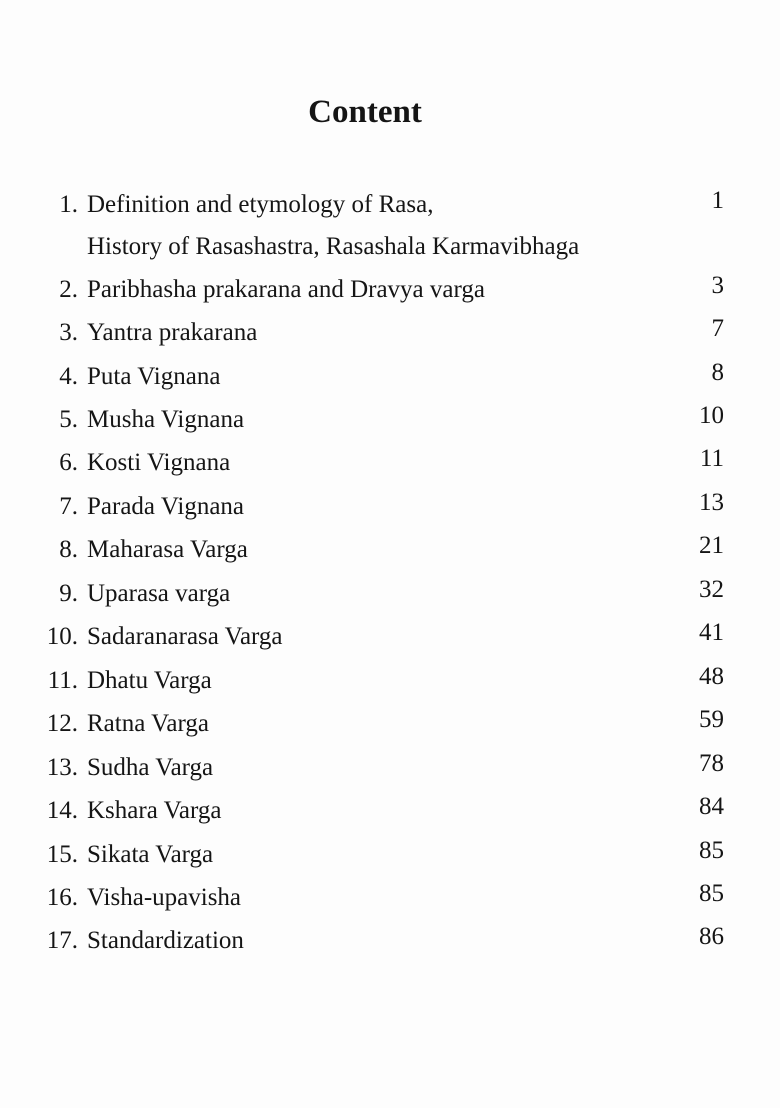  I want to click on toc-entry: 5. Musha Vignana 10, so click(390, 419).